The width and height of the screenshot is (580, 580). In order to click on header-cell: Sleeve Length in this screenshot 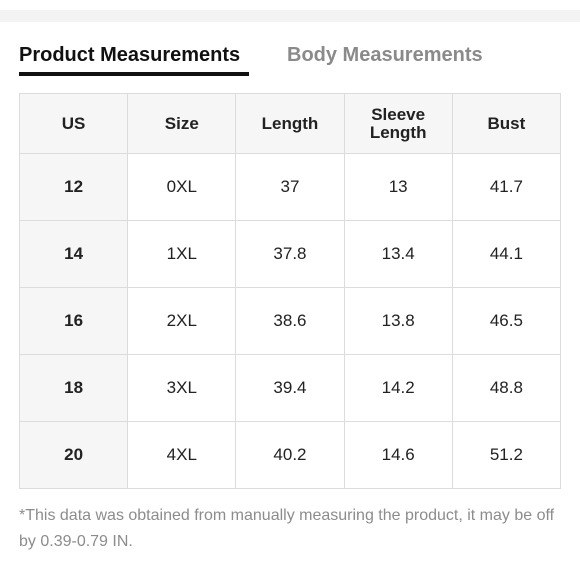, I will do `click(398, 123)`.